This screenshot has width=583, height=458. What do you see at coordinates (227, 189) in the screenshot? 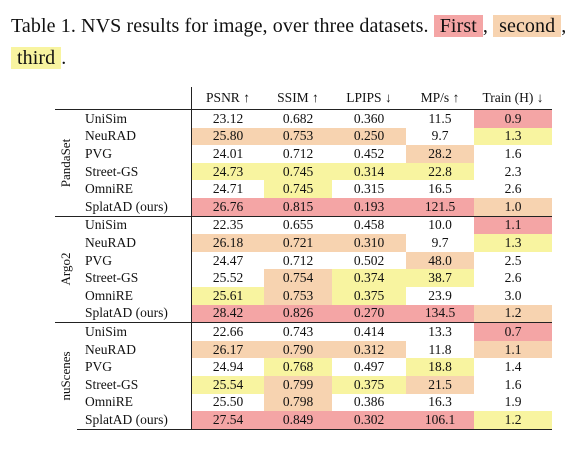
I see `value-cell: 24.71` at bounding box center [227, 189].